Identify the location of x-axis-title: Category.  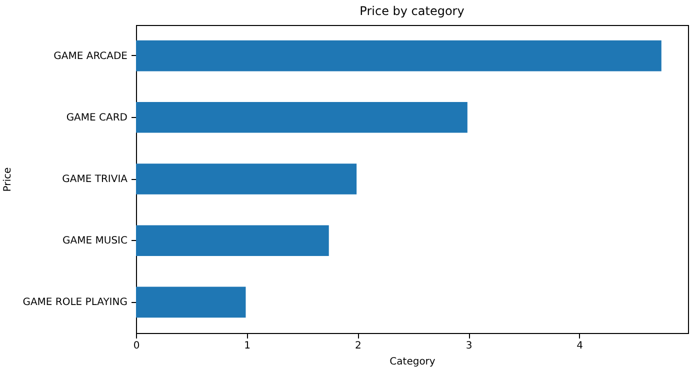
(413, 362).